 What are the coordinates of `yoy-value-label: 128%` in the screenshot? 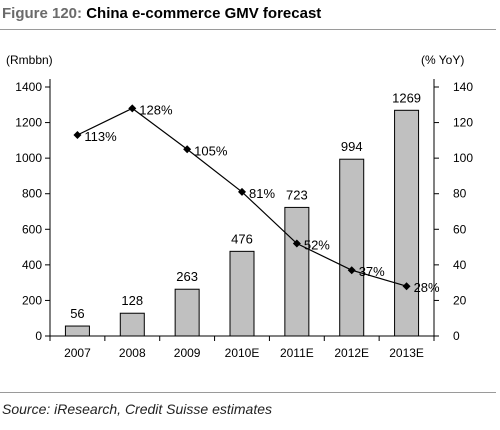 It's located at (156, 109).